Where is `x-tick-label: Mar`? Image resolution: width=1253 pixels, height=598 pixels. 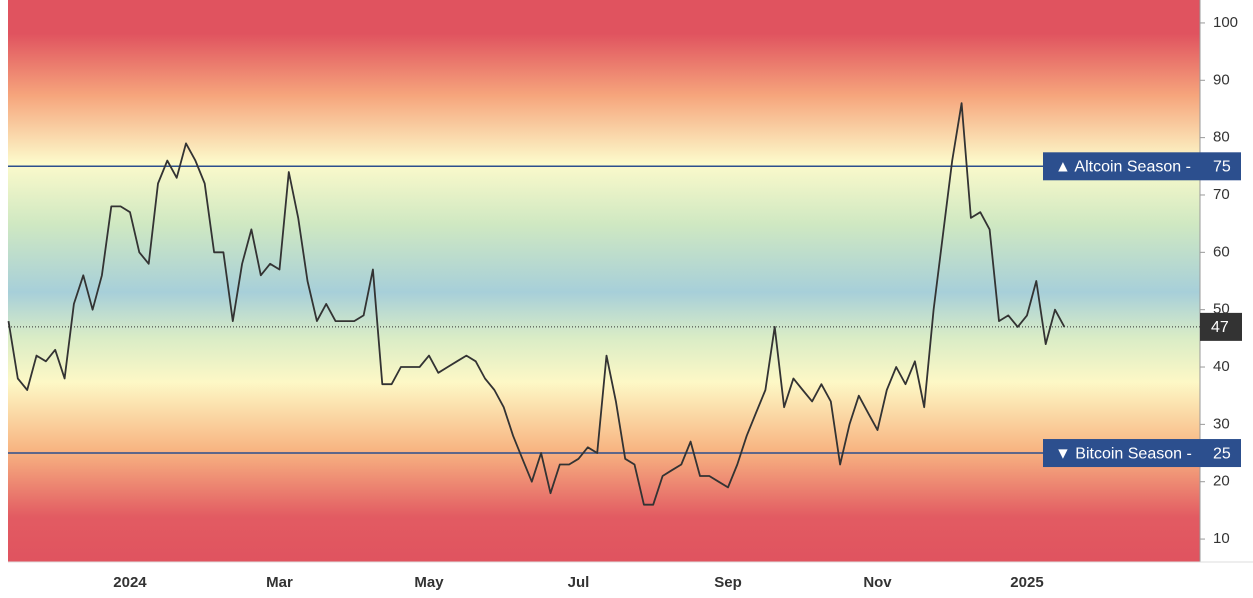
x-tick-label: Mar is located at coordinates (279, 582).